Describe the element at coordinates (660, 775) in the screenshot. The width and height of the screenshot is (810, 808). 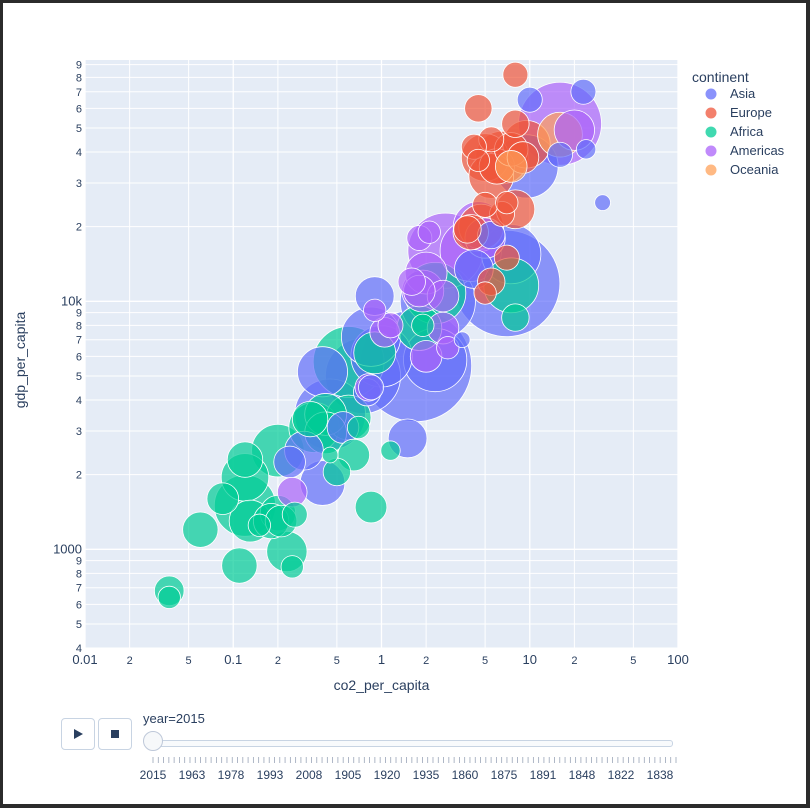
I see `slider-step-label: 1838` at that location.